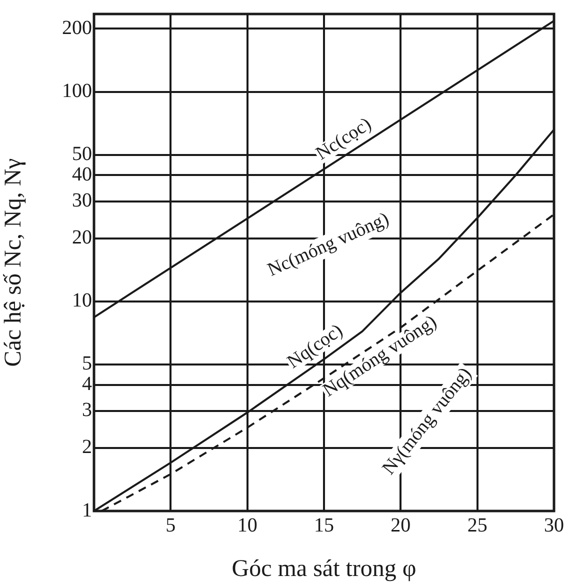 The image size is (572, 588). What do you see at coordinates (171, 525) in the screenshot?
I see `x-tick-label: 5` at bounding box center [171, 525].